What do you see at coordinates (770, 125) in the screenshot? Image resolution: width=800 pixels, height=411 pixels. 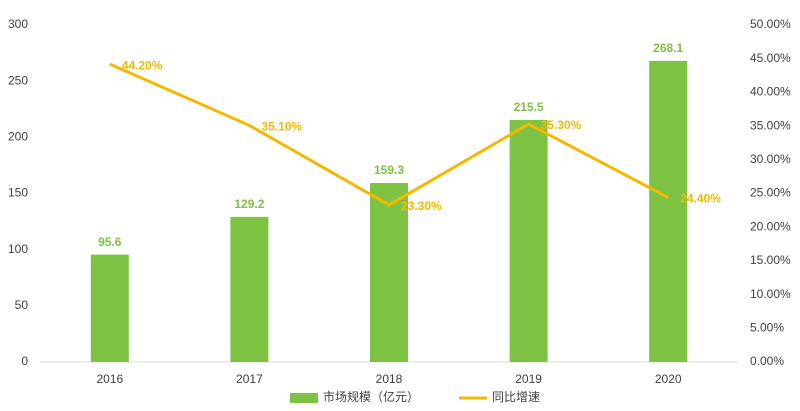 I see `y2-tick-label: 35.00%` at bounding box center [770, 125].